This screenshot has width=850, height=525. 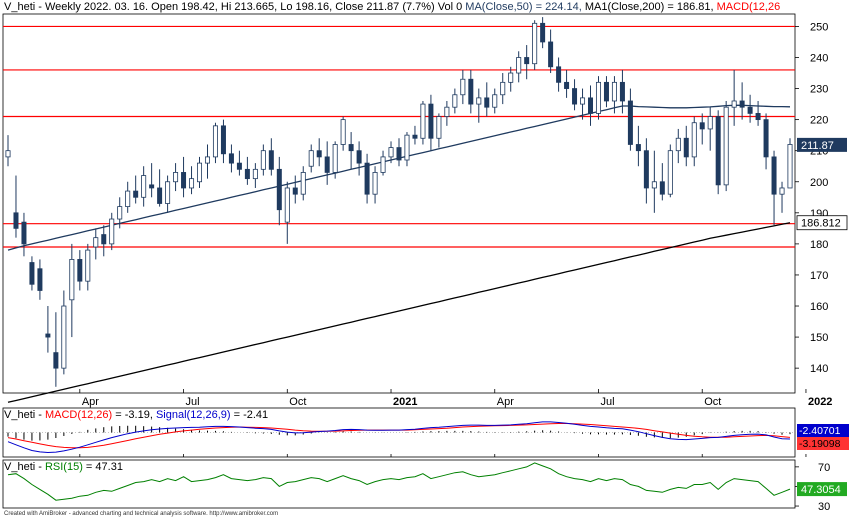 I want to click on rsi-header: V_heti - RSI(15) = 47.31, so click(x=63, y=467).